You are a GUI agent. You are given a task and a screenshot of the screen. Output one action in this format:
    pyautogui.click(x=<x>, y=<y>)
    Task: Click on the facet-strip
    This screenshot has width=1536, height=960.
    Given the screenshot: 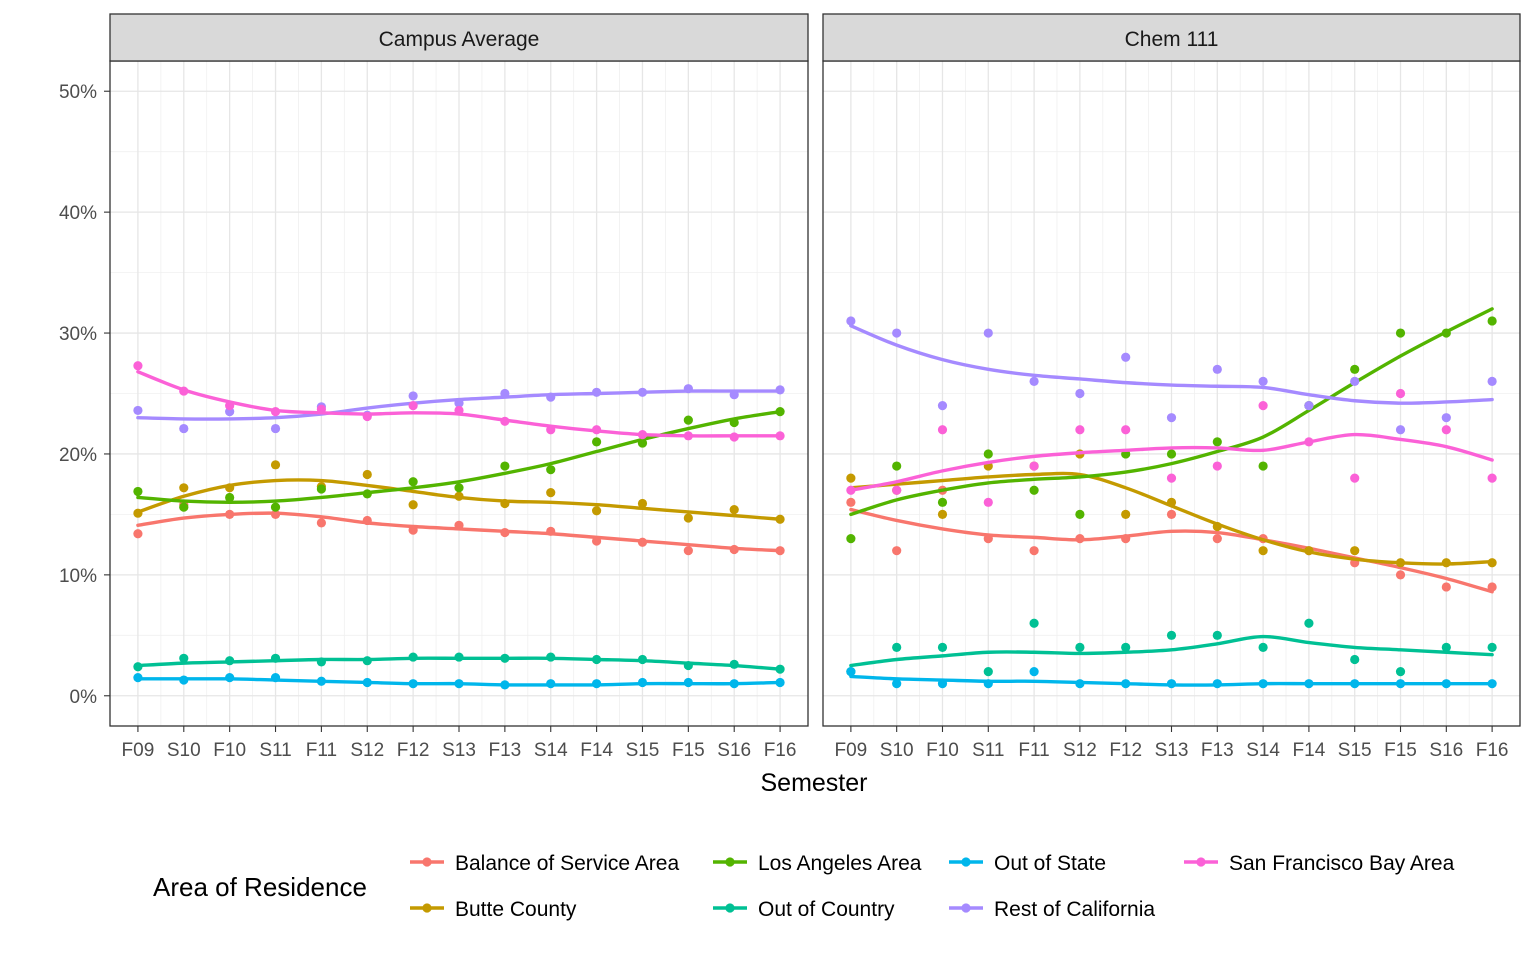 What is the action you would take?
    pyautogui.click(x=459, y=37)
    